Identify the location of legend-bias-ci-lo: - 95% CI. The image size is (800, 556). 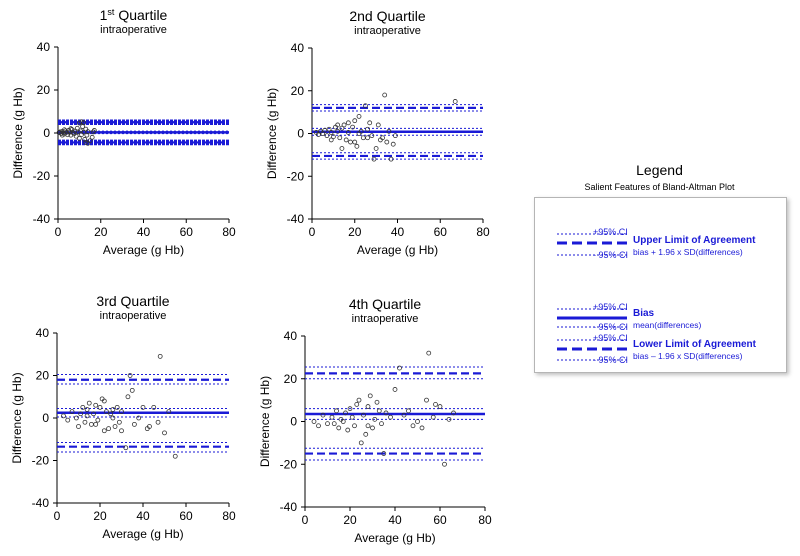
(611, 327).